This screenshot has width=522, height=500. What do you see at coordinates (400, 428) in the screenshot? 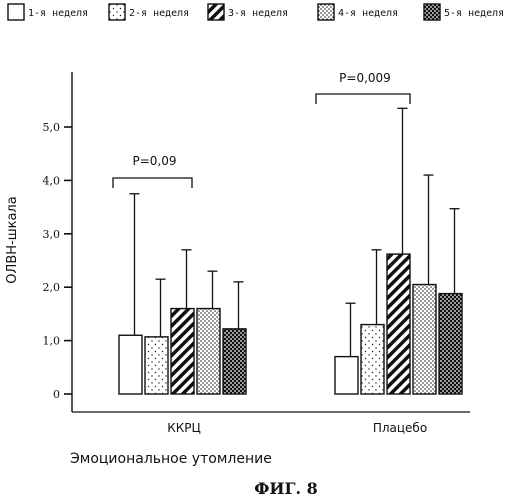
I see `x-tick-label: Плацебо` at bounding box center [400, 428].